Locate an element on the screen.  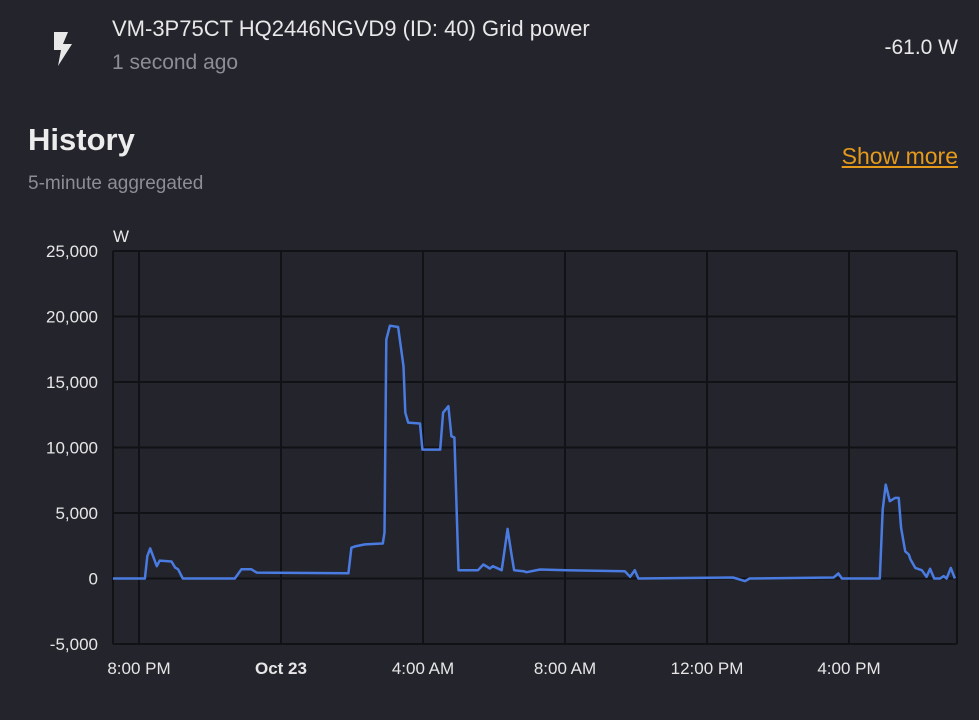
y-tick-label: 20,000 is located at coordinates (72, 317).